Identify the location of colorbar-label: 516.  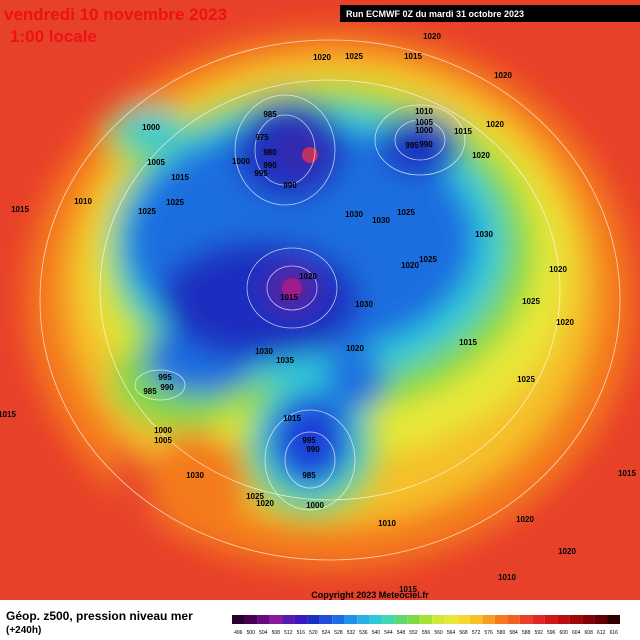
(301, 633).